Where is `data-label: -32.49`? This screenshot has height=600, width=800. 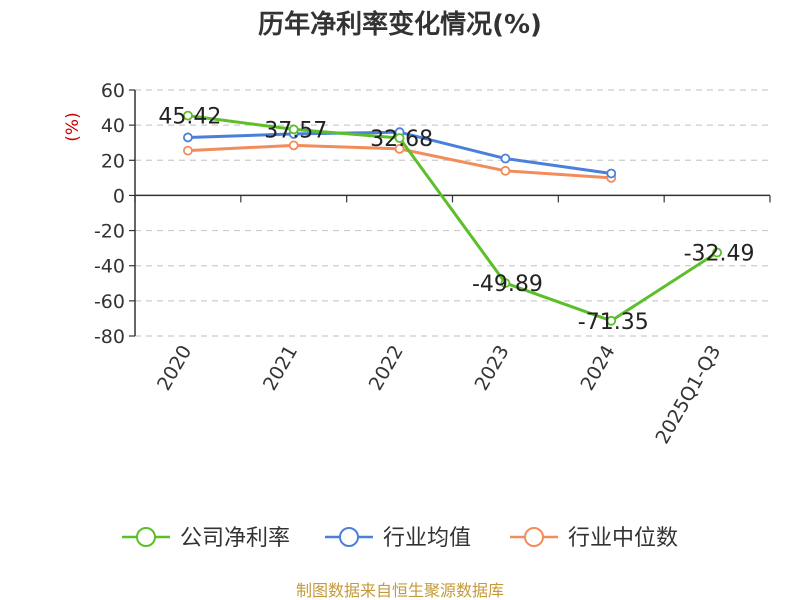
data-label: -32.49 is located at coordinates (719, 254).